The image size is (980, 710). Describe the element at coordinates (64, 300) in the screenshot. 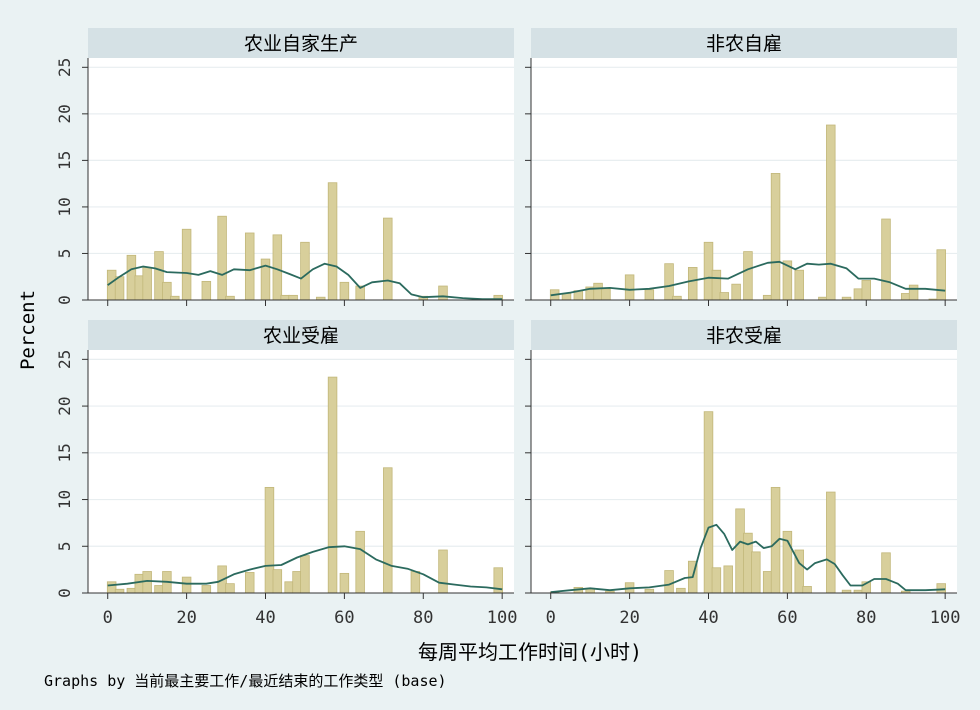

I see `y-tick-label: 0` at that location.